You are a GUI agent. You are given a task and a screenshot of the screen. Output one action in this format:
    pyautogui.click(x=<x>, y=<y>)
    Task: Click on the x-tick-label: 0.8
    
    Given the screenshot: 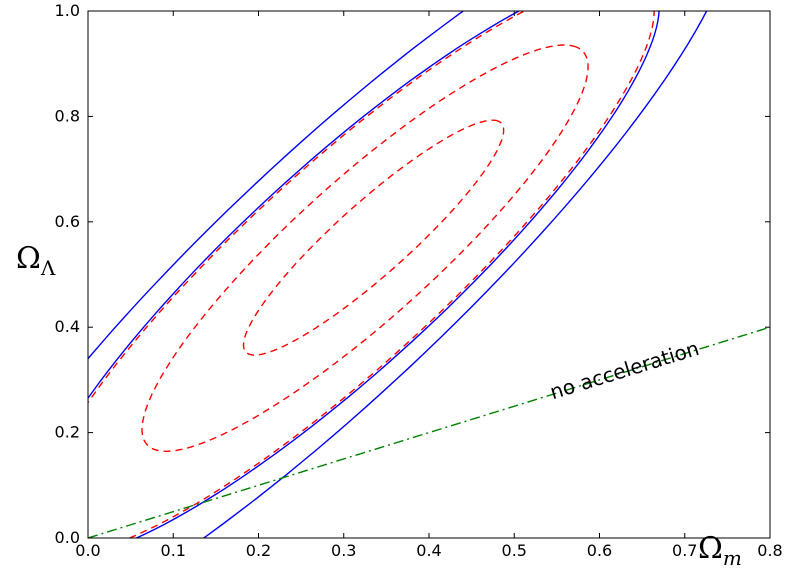 What is the action you would take?
    pyautogui.click(x=769, y=550)
    